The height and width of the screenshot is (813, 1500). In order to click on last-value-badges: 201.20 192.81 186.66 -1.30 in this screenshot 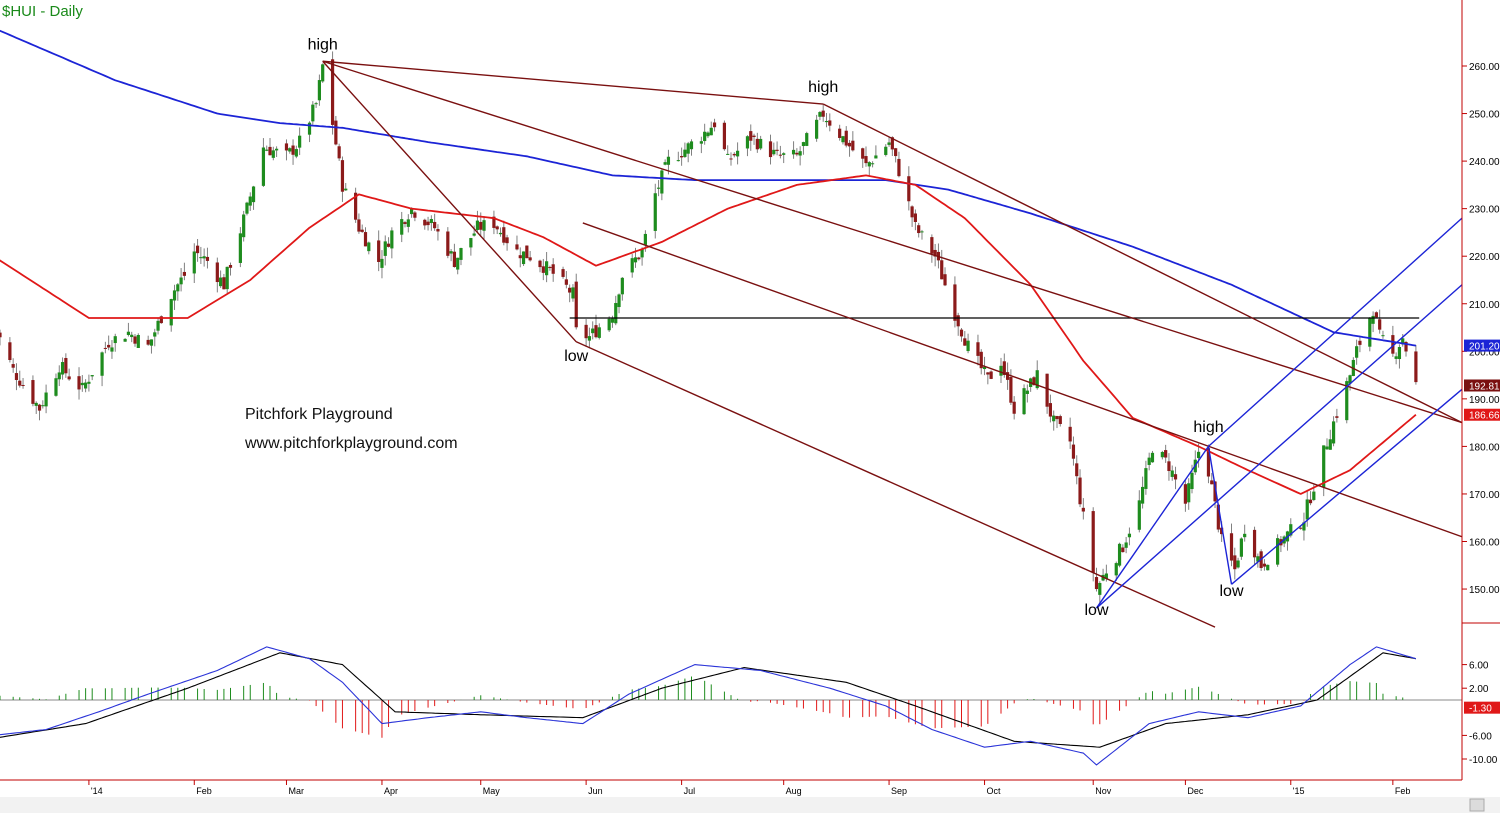, I will do `click(1482, 527)`.